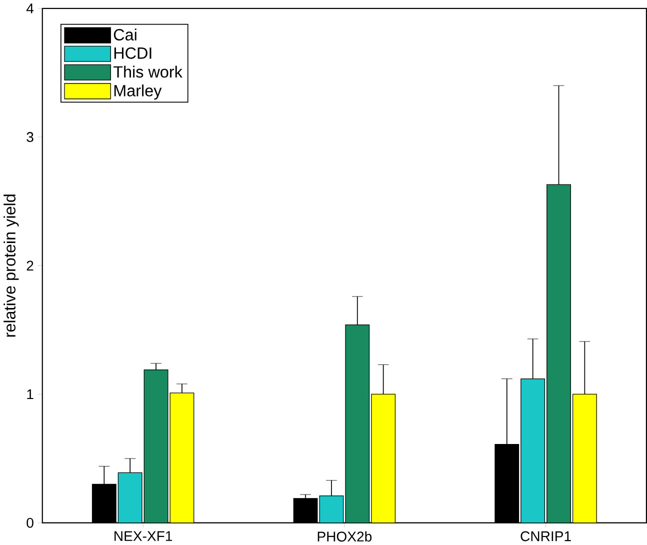 This screenshot has height=545, width=647. I want to click on x-tick-label: NEX-XF1, so click(143, 536).